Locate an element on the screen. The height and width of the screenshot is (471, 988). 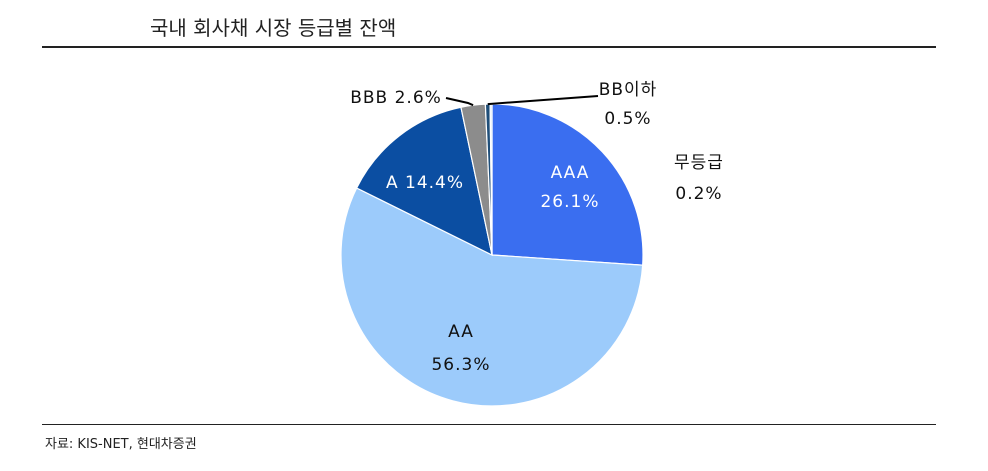
footer-rule is located at coordinates (489, 424).